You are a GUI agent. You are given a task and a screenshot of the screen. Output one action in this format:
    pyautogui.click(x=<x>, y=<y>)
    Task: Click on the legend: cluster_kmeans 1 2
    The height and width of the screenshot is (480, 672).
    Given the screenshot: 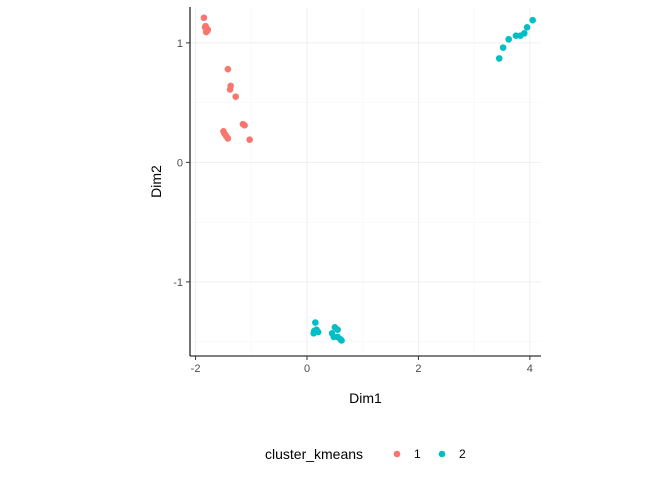 What is the action you would take?
    pyautogui.click(x=365, y=454)
    